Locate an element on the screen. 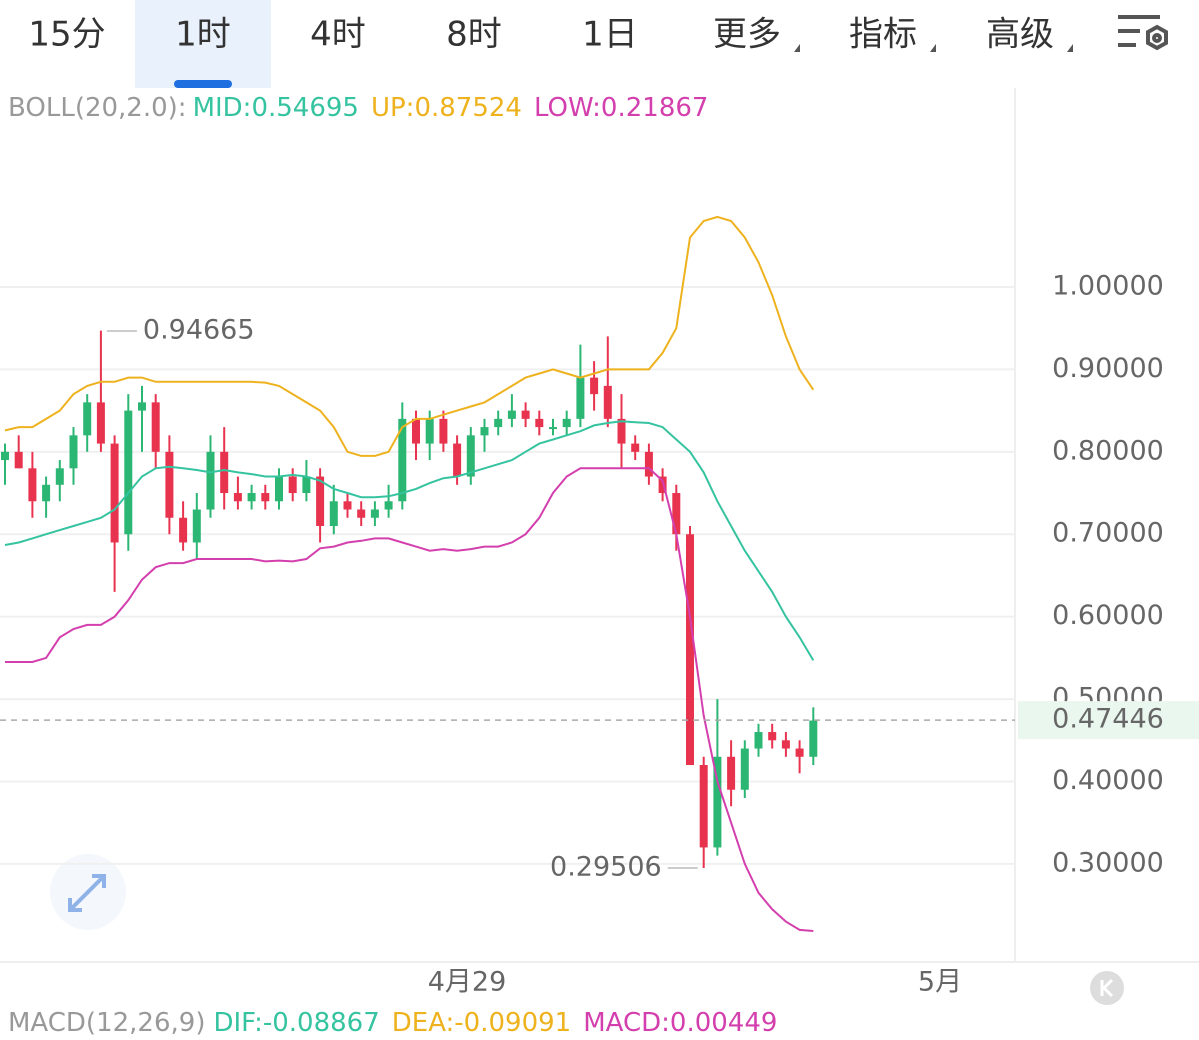  y-tick-label: 0.60000 is located at coordinates (1108, 615).